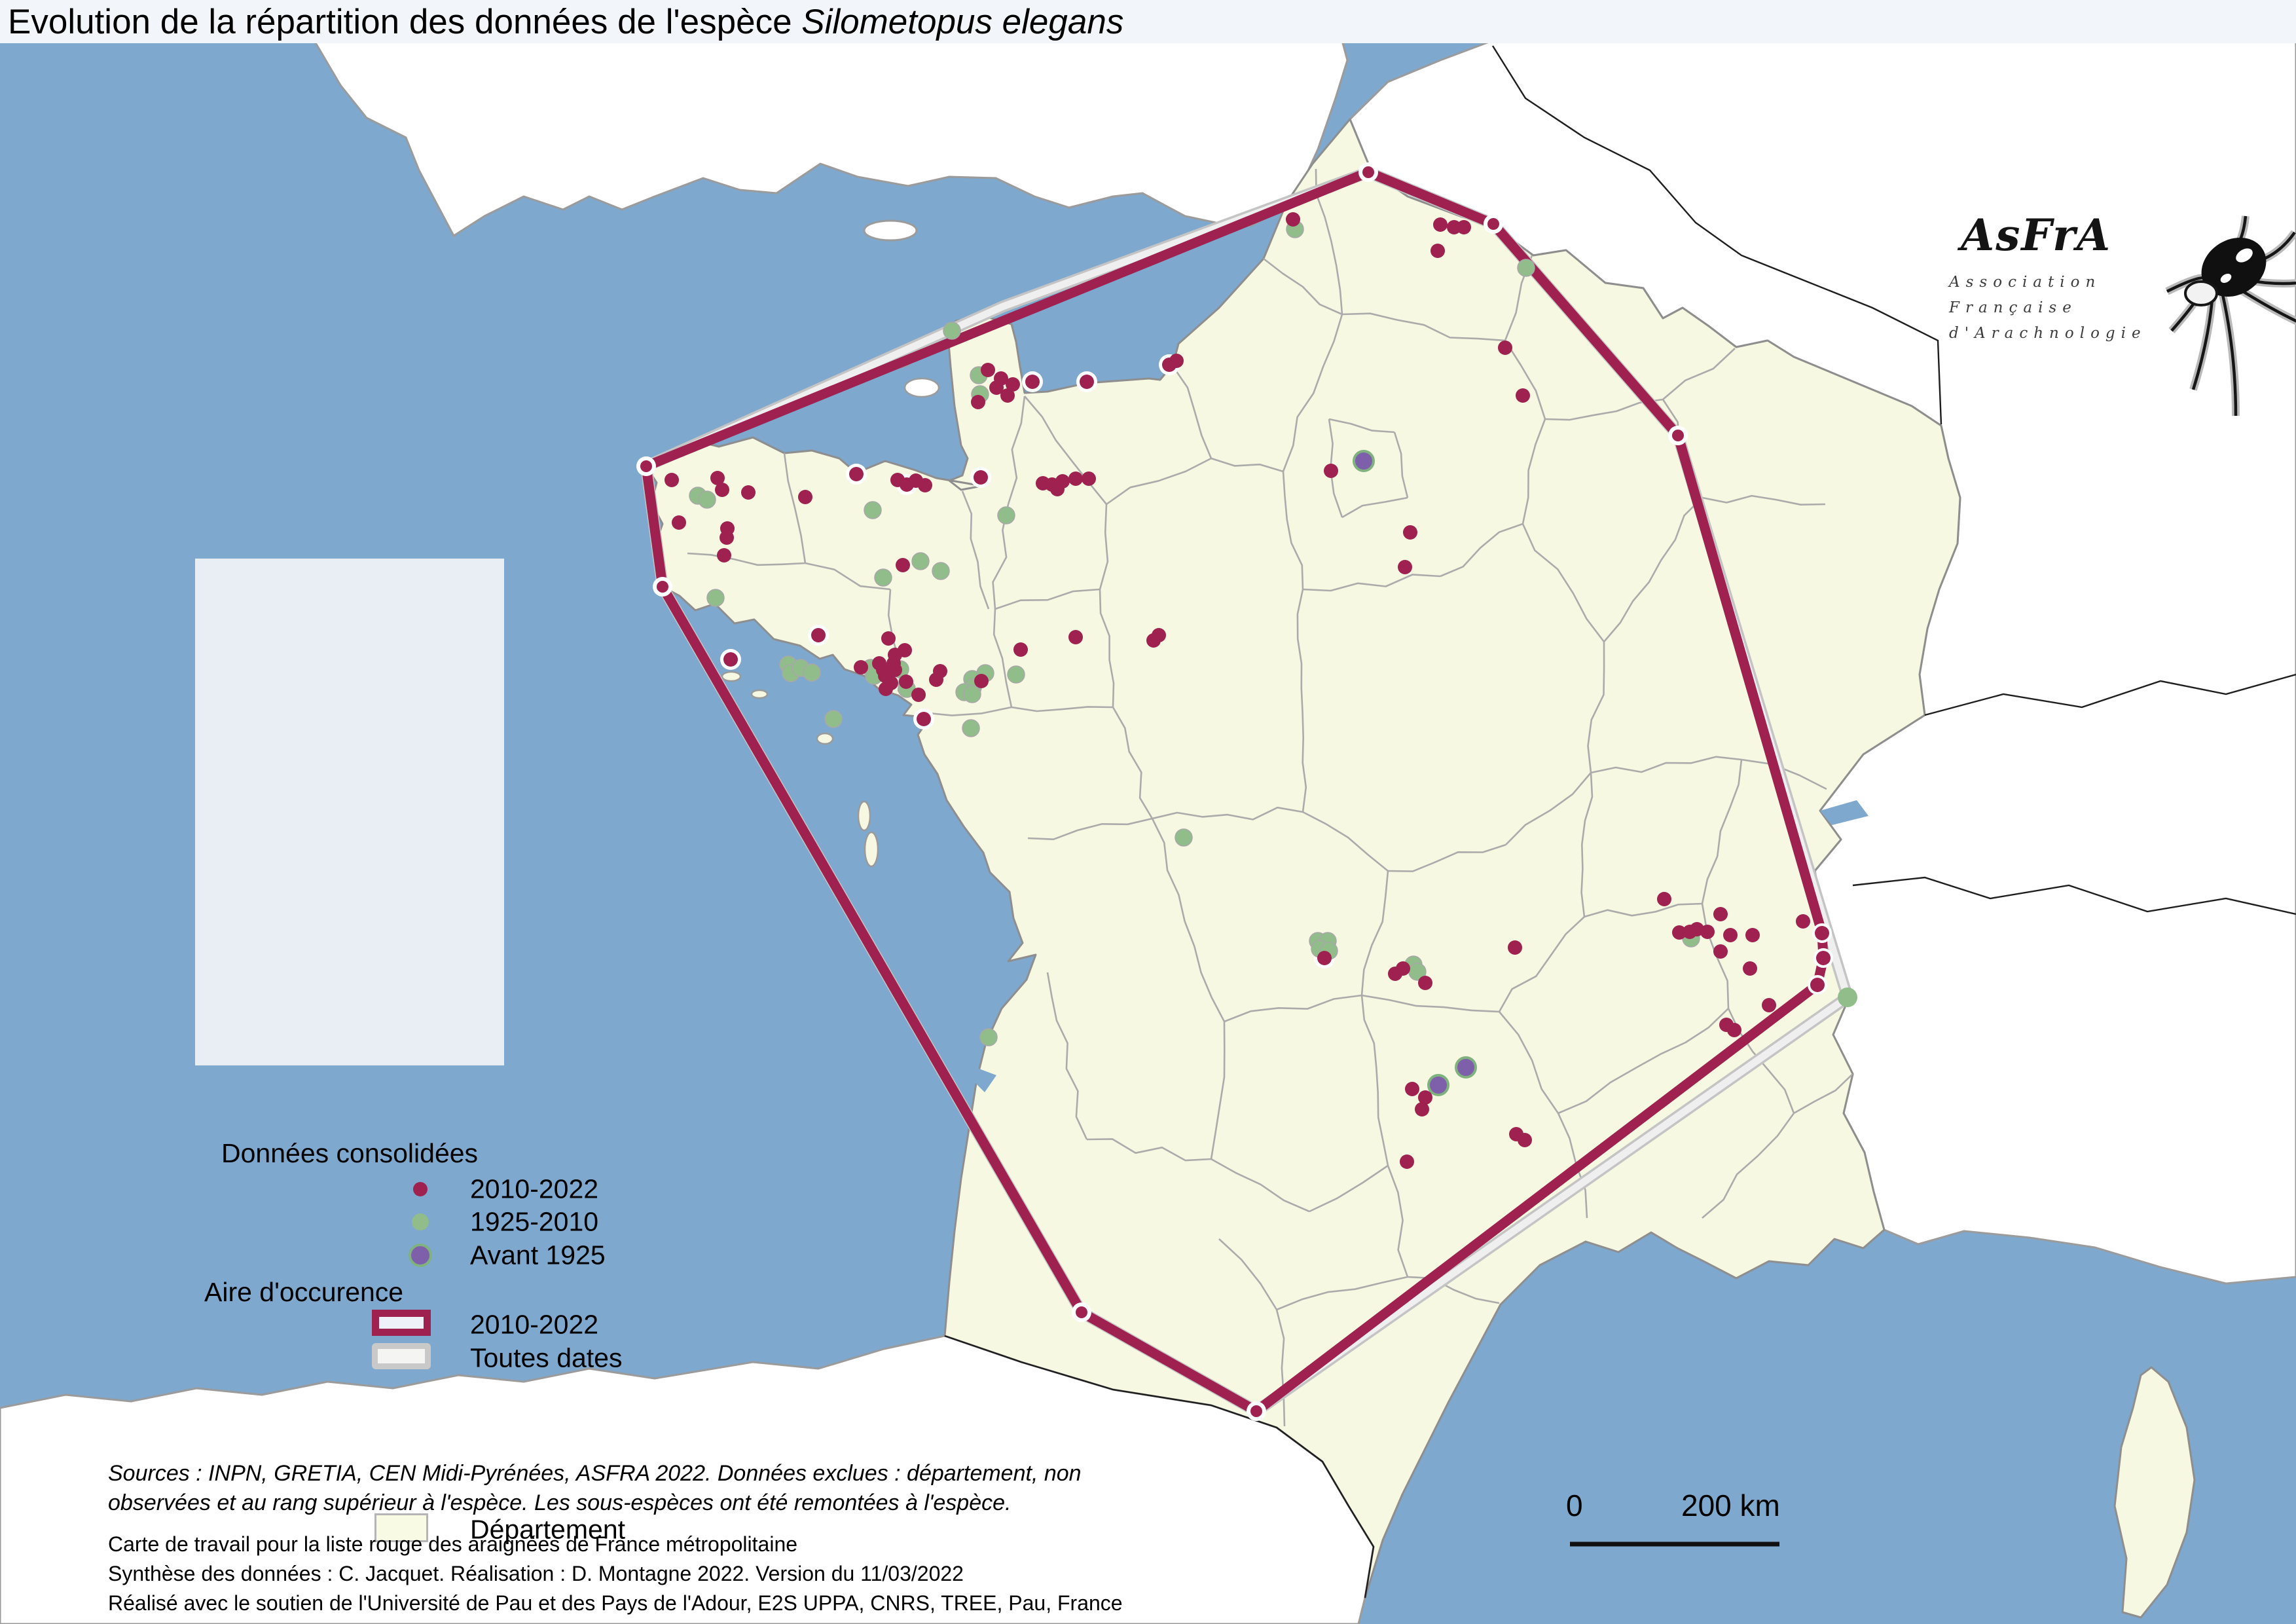  Describe the element at coordinates (401, 1323) in the screenshot. I see `legend-swatch-aire-2010-2022` at that location.